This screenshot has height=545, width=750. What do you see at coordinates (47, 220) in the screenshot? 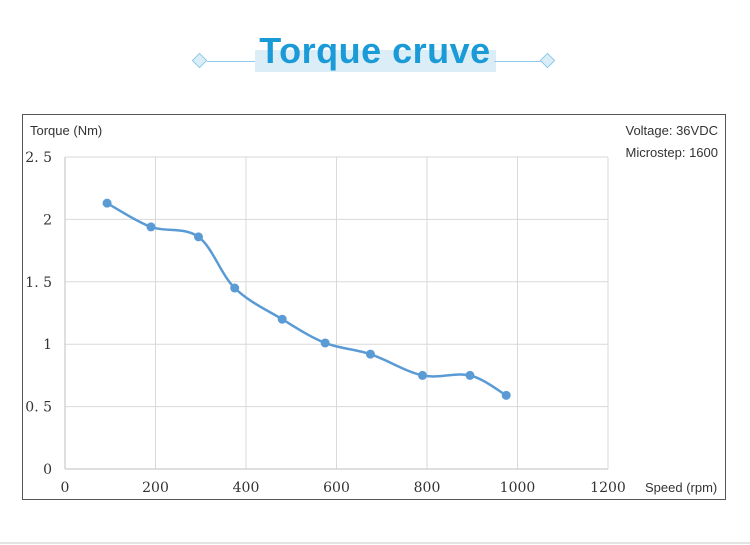
I see `y-tick-label: 2` at bounding box center [47, 220].